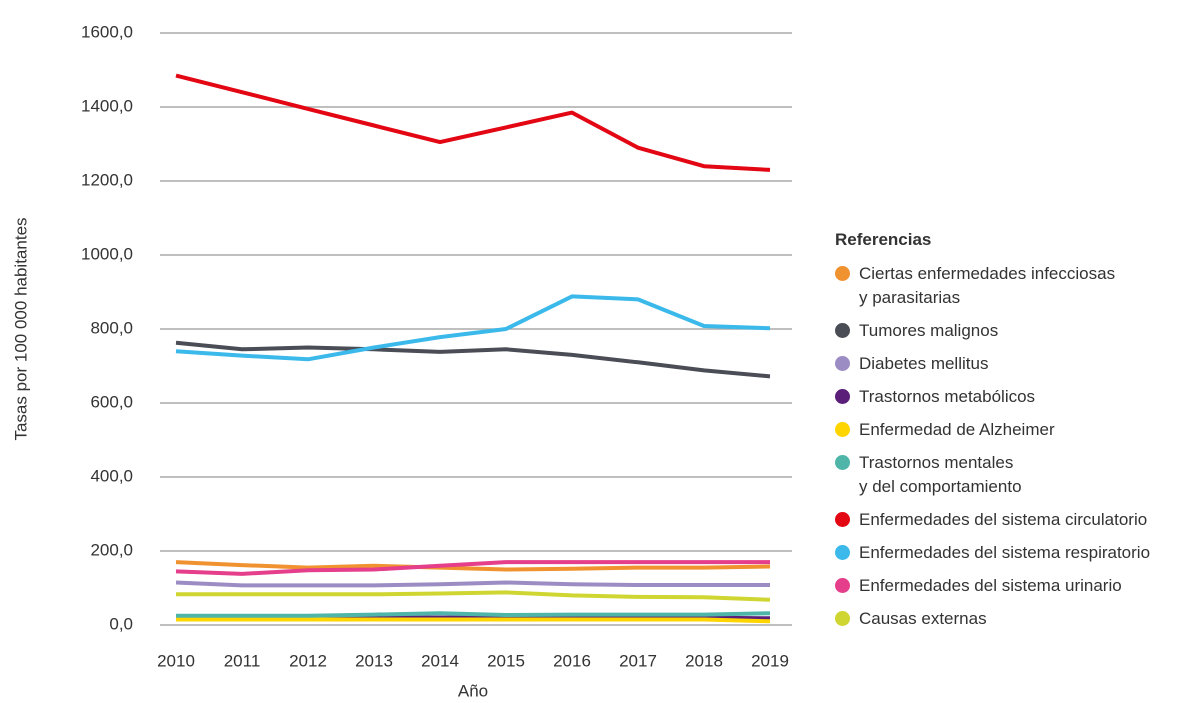 The width and height of the screenshot is (1202, 703). I want to click on legend-item: Enfermedades del sistema respiratorio, so click(992, 553).